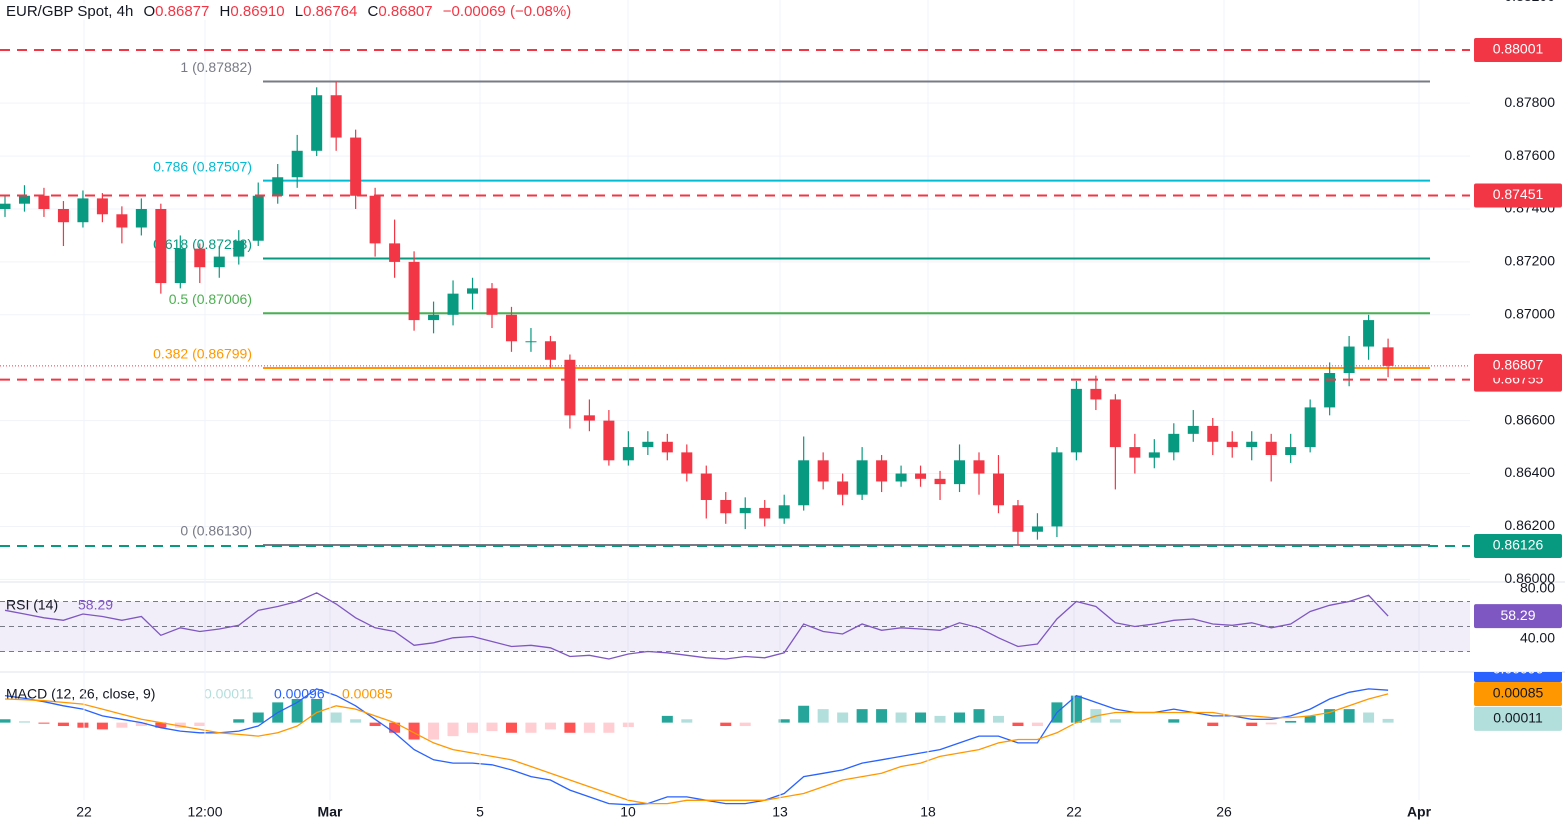  I want to click on x-tick-label: 5, so click(480, 812).